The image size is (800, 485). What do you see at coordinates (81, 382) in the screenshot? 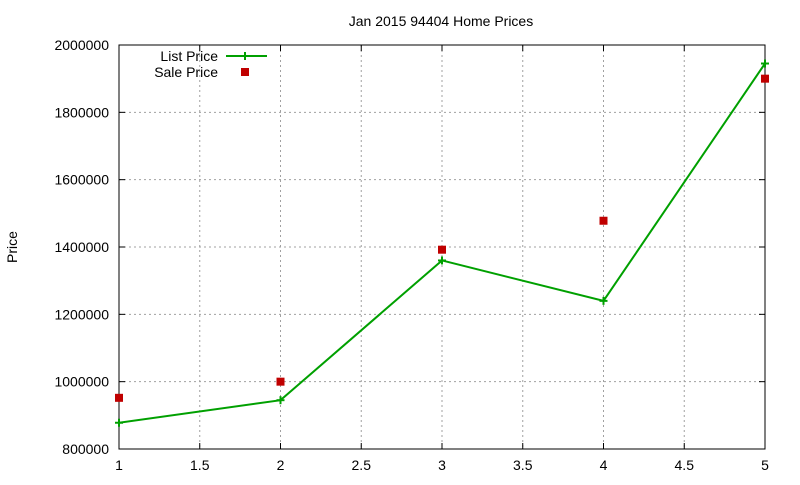
I see `y-tick-label: 1000000` at bounding box center [81, 382].